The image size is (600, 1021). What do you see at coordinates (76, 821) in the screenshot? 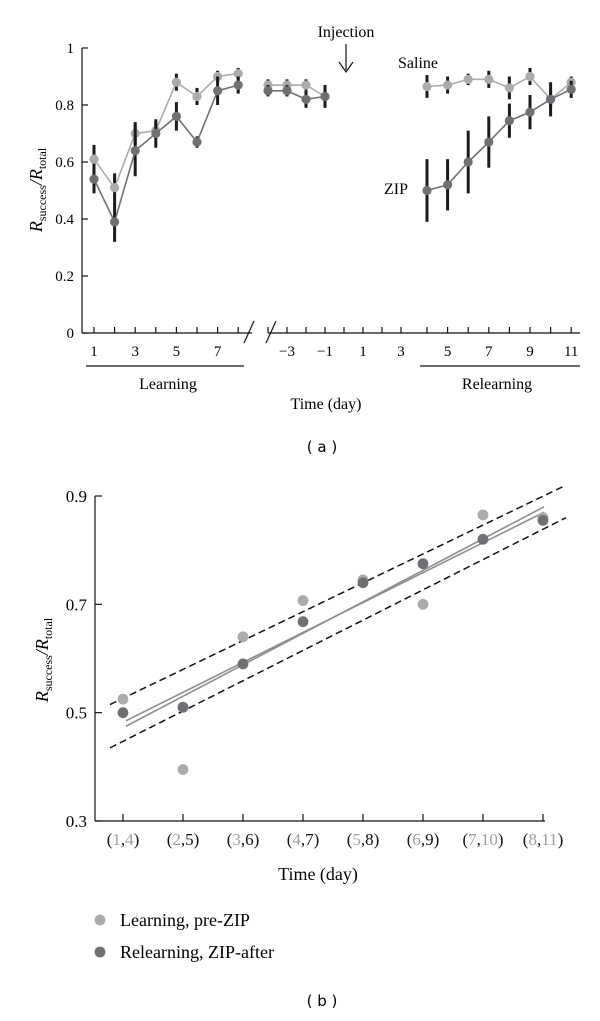
I see `y-tick-label: 0.3` at bounding box center [76, 821].